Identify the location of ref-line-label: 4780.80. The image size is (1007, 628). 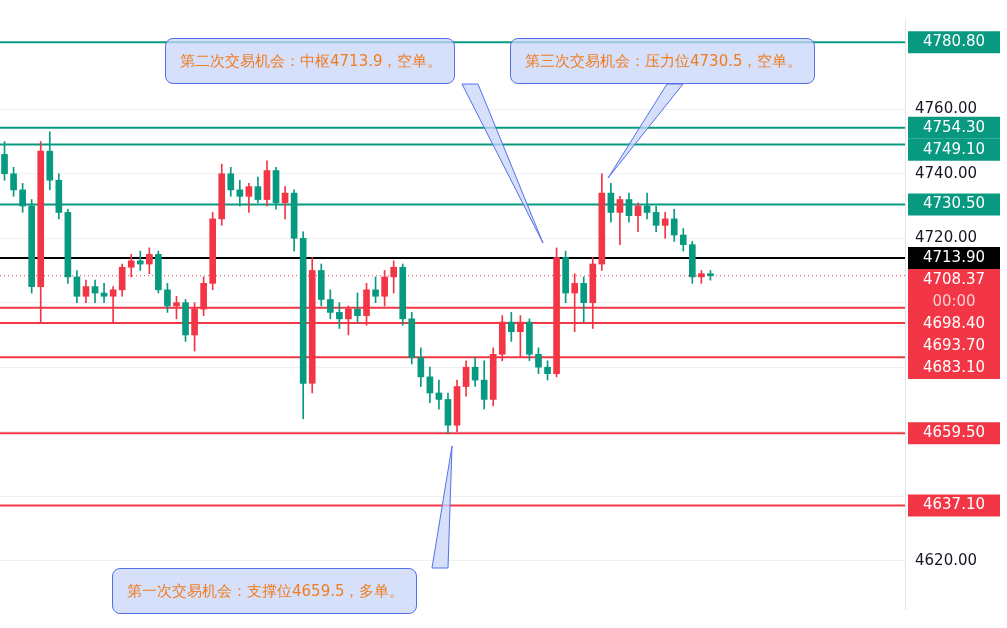
(954, 41).